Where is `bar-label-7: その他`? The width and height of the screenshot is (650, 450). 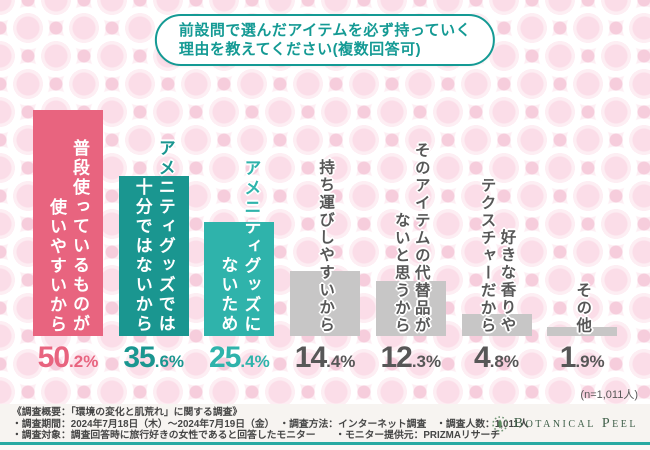 bar-label-7: その他 is located at coordinates (582, 218).